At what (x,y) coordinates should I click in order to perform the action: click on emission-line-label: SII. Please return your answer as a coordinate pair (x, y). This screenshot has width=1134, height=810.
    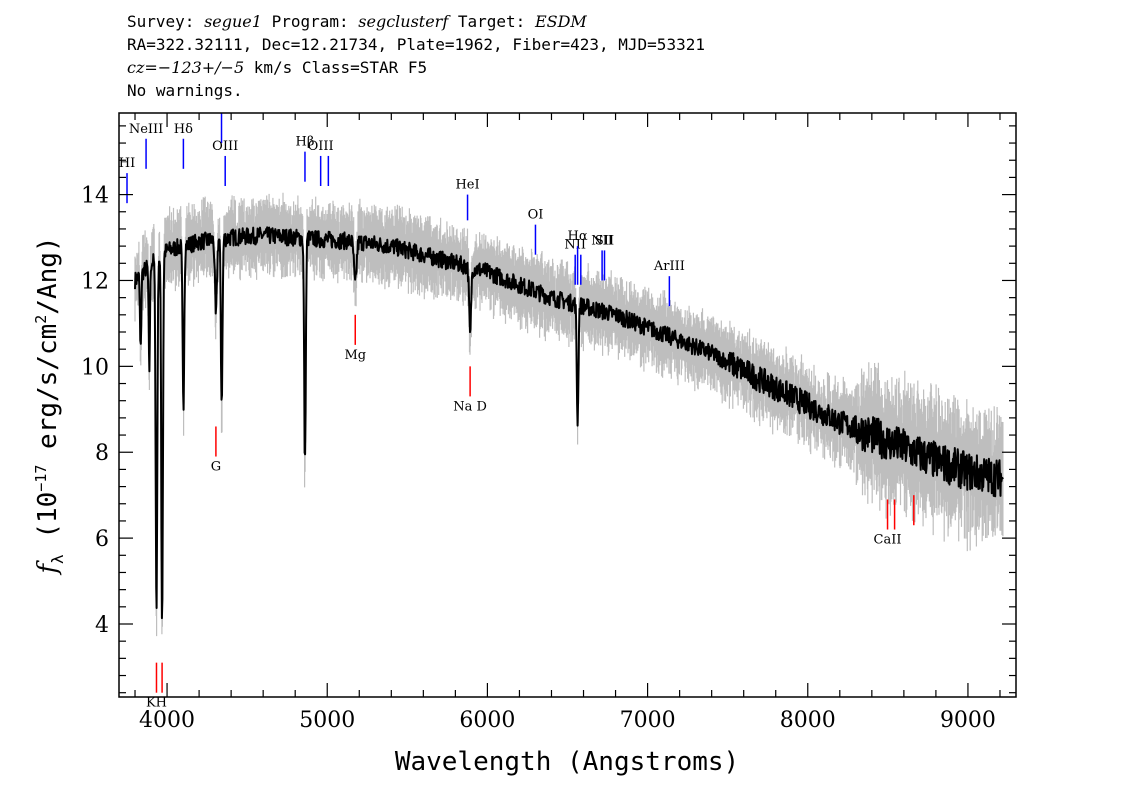
    Looking at the image, I should click on (604, 240).